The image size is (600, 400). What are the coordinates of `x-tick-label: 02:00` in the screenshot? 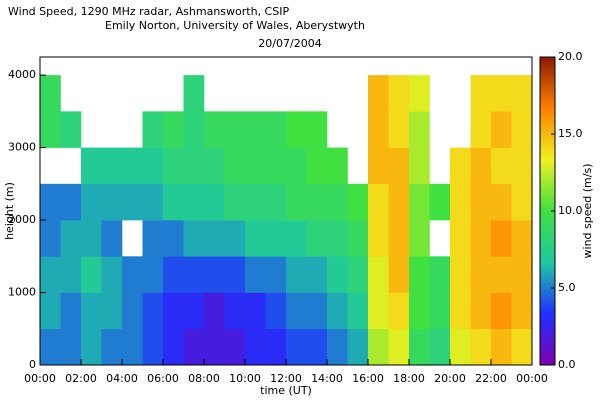 It's located at (81, 378).